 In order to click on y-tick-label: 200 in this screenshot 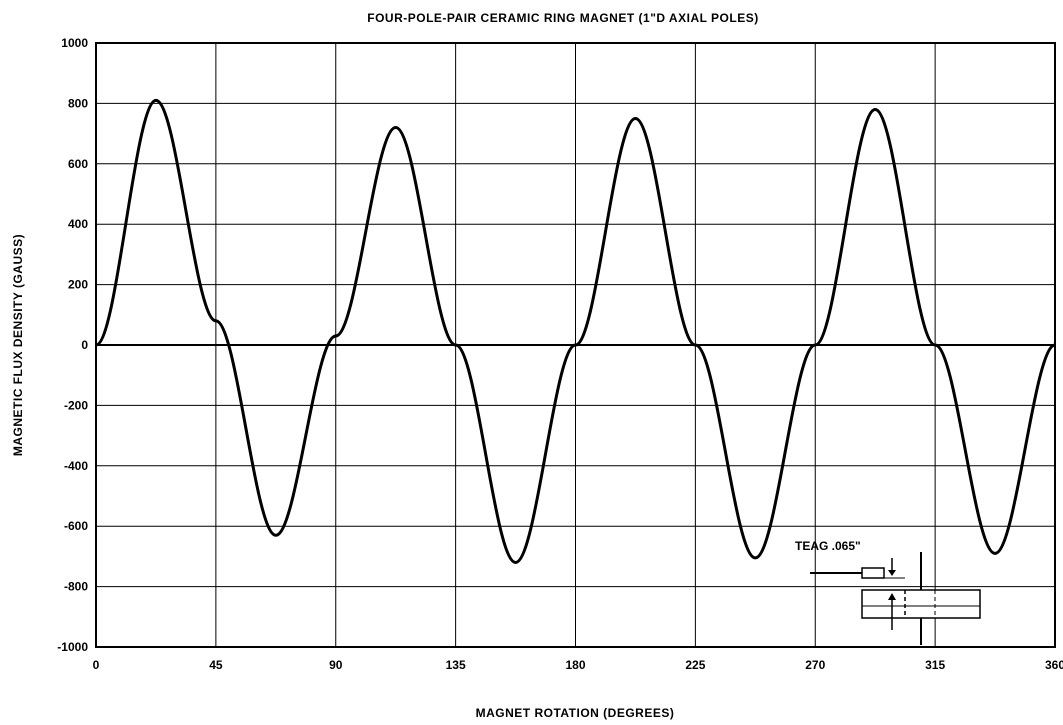, I will do `click(78, 285)`.